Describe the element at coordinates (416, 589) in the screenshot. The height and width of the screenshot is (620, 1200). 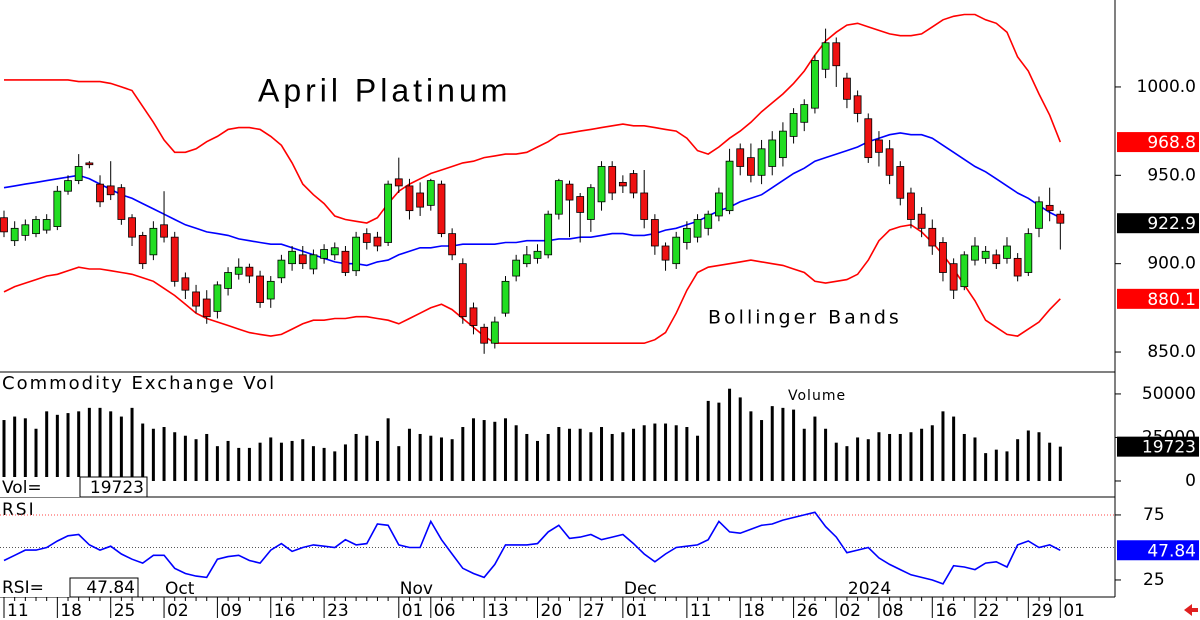
I see `month-label: Nov` at that location.